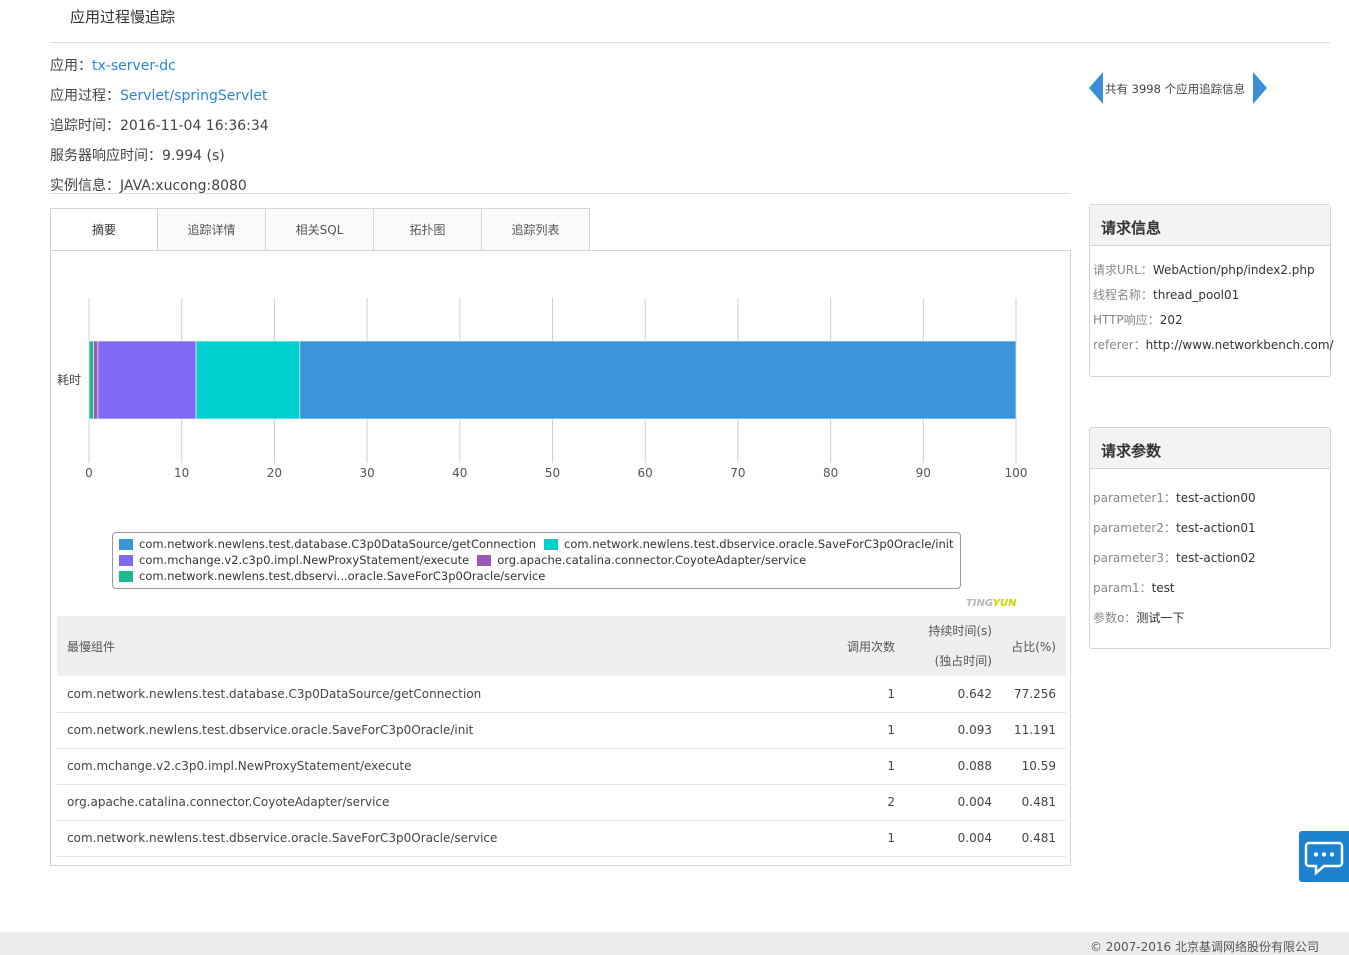  I want to click on http-response-key: HTTP响应：, so click(1126, 320).